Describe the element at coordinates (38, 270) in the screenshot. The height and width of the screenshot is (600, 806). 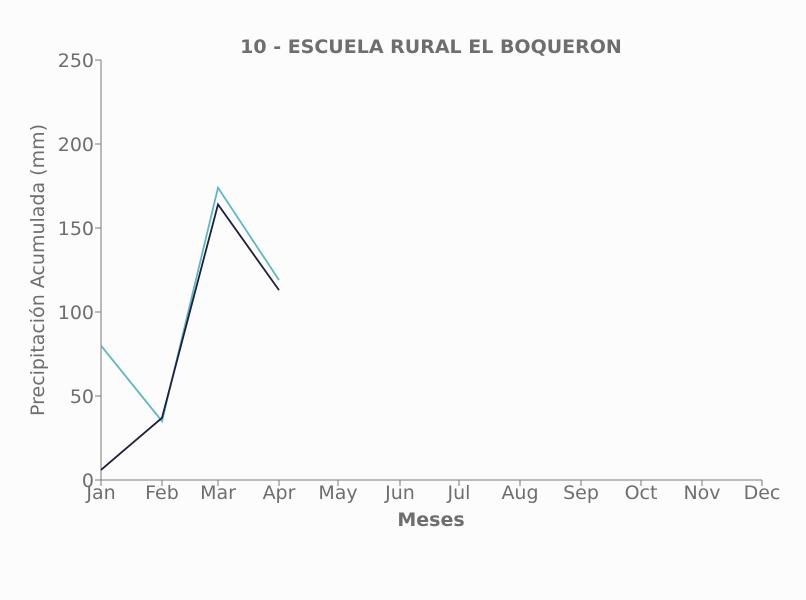
I see `y-axis-label: Precipitación Acumulada (mm)` at that location.